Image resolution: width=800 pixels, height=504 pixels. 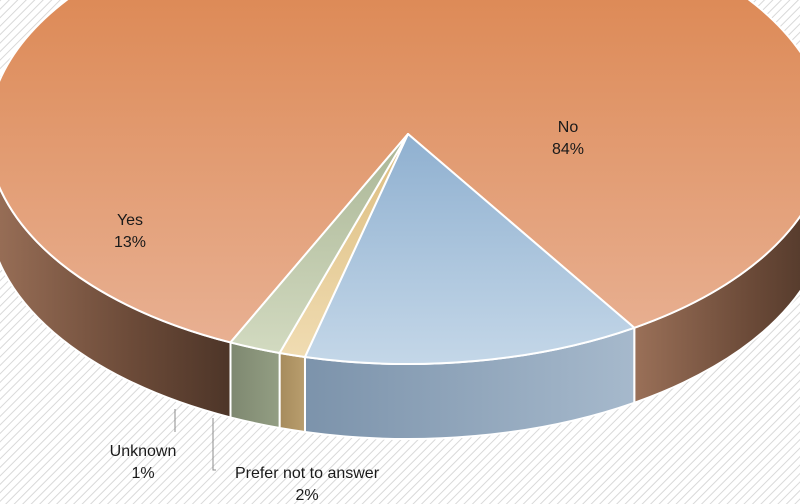 What do you see at coordinates (568, 127) in the screenshot?
I see `slice-label-name-no: No` at bounding box center [568, 127].